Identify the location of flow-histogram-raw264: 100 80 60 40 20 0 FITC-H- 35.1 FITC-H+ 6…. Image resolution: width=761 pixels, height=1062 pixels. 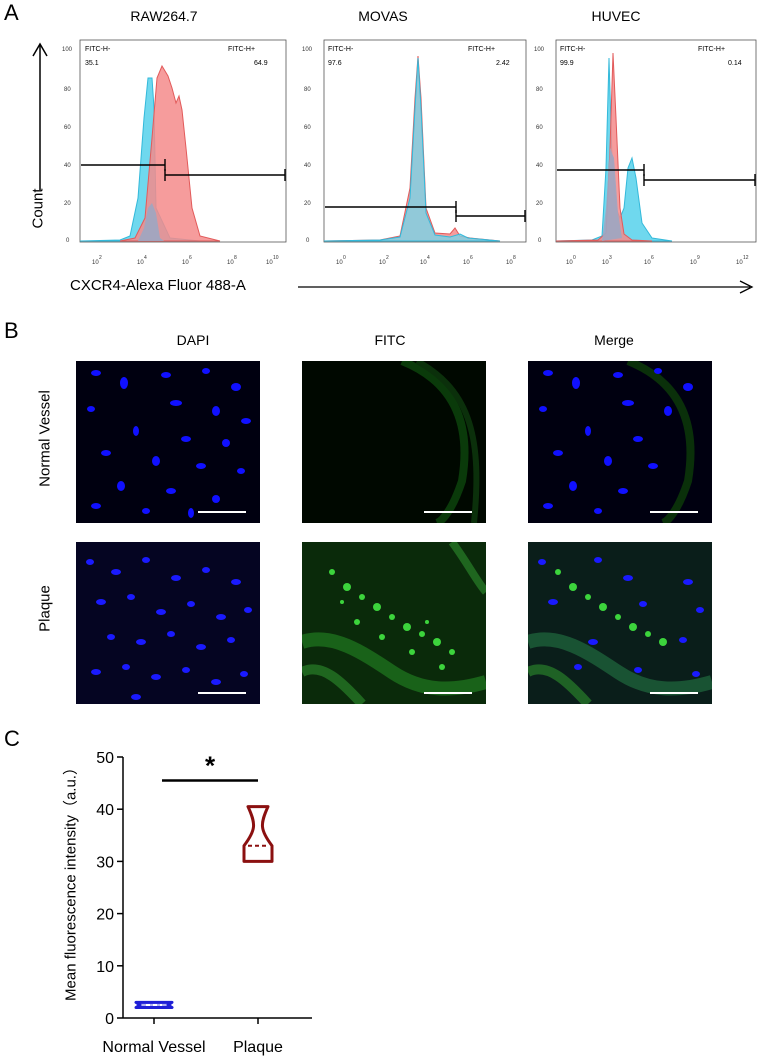
(174, 152).